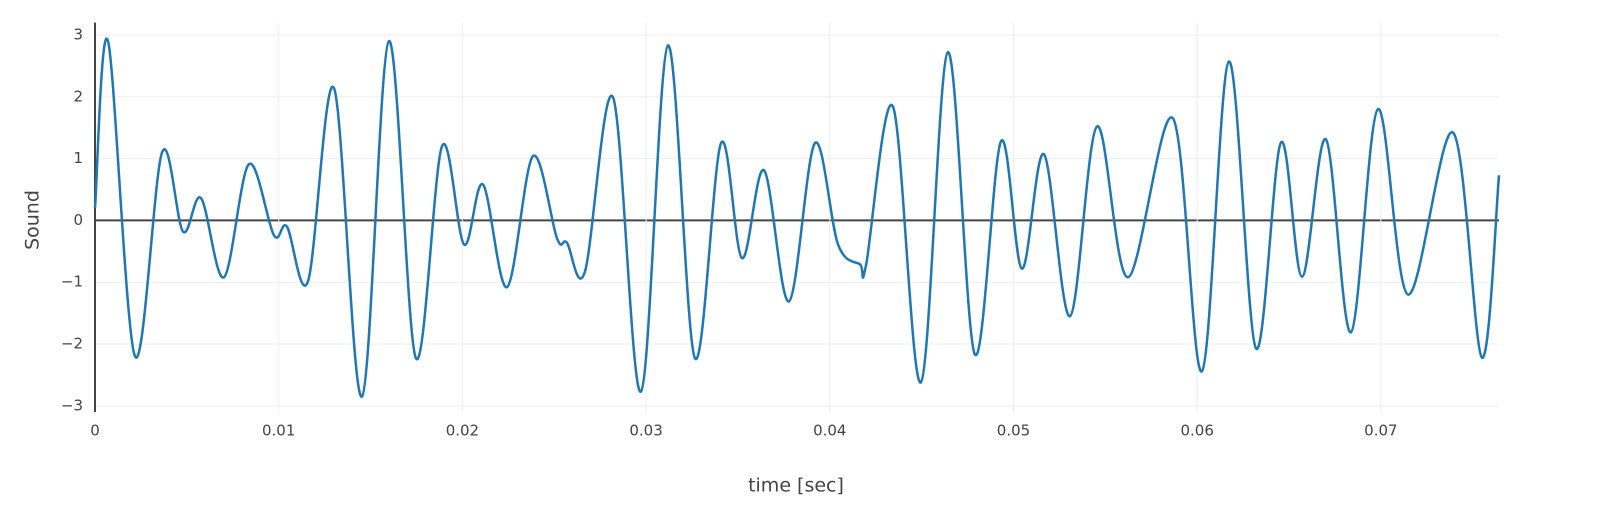 This screenshot has width=1603, height=528. What do you see at coordinates (278, 431) in the screenshot?
I see `x-tick-label: 0.01` at bounding box center [278, 431].